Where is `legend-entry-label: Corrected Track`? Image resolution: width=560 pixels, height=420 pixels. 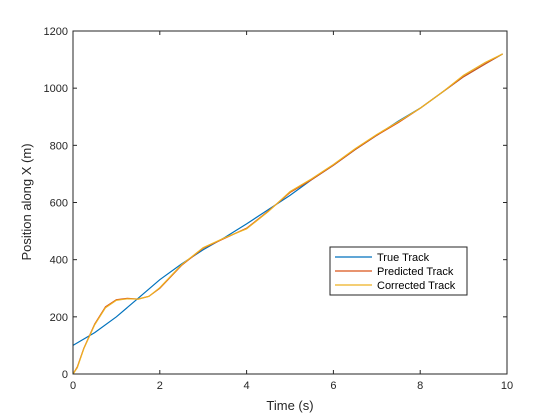 legend-entry-label: Corrected Track is located at coordinates (416, 286).